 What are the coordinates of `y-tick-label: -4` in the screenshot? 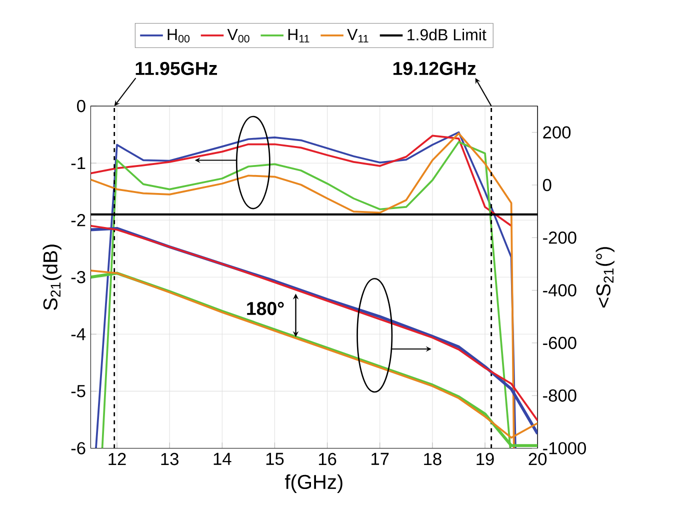 It's located at (78, 334).